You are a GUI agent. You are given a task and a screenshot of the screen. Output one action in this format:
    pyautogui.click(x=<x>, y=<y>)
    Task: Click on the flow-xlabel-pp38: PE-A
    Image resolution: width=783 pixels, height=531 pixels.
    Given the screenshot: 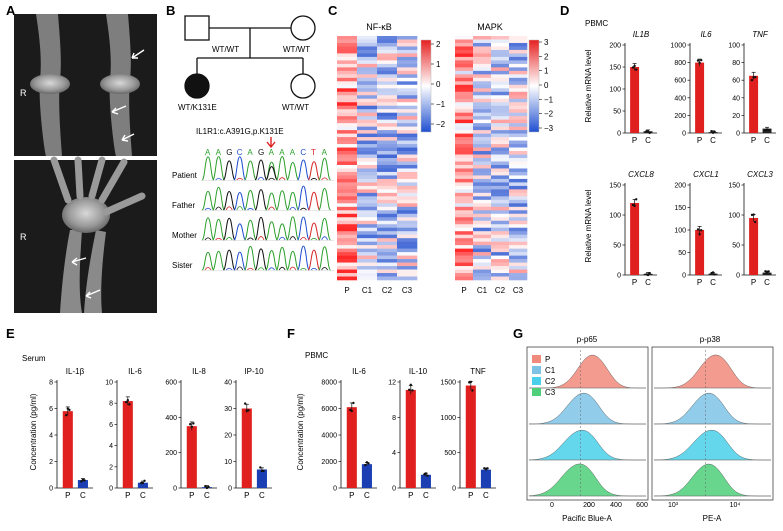 What is the action you would take?
    pyautogui.click(x=712, y=518)
    